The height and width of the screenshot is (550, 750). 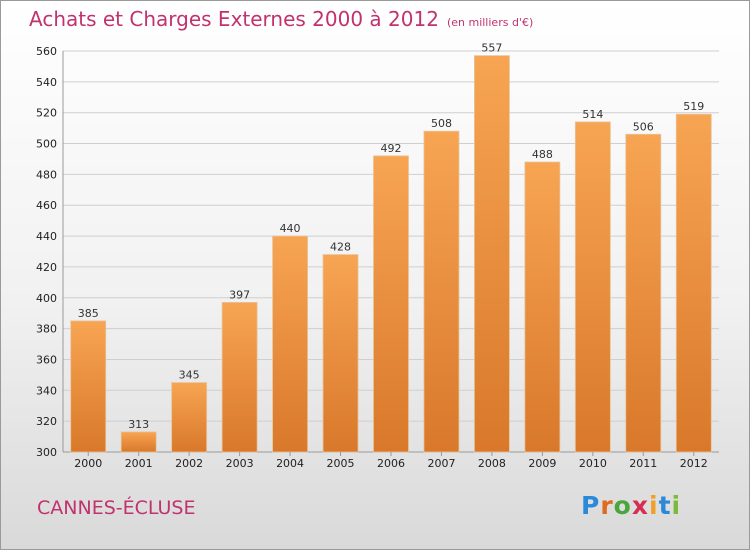 What do you see at coordinates (46, 359) in the screenshot?
I see `y-tick-label: 360` at bounding box center [46, 359].